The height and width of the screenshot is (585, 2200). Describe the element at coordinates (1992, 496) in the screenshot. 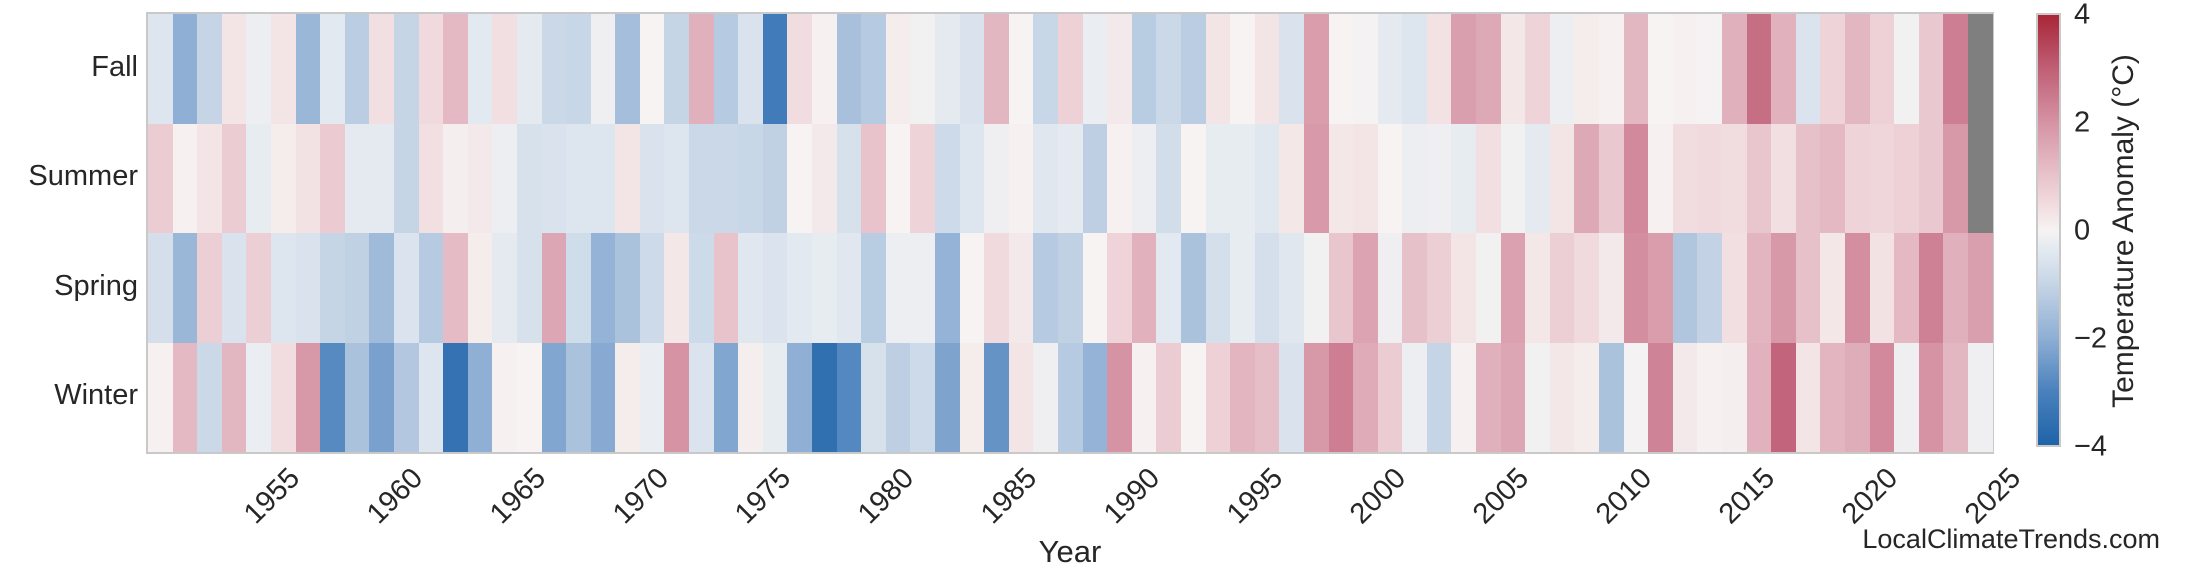

I see `x-tick-2025: 2025` at that location.